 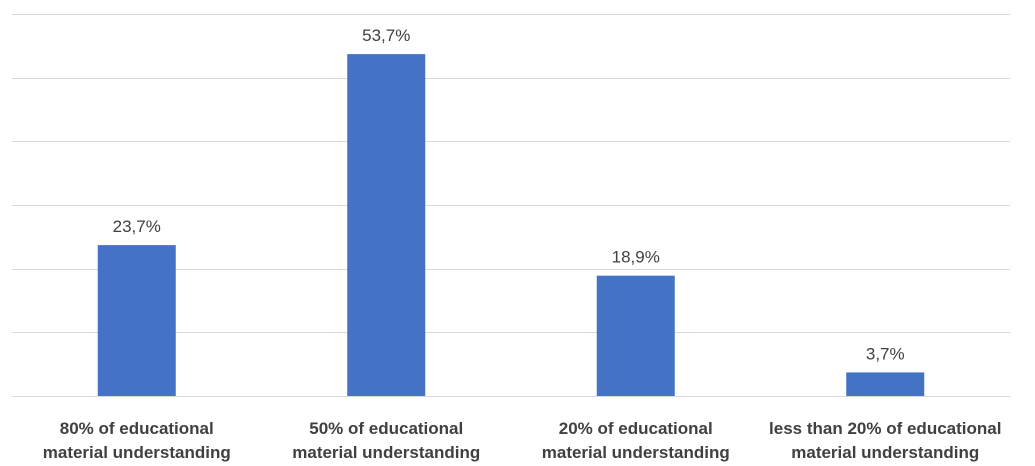 I want to click on category-label-line: less than 20% of educational, so click(x=885, y=428).